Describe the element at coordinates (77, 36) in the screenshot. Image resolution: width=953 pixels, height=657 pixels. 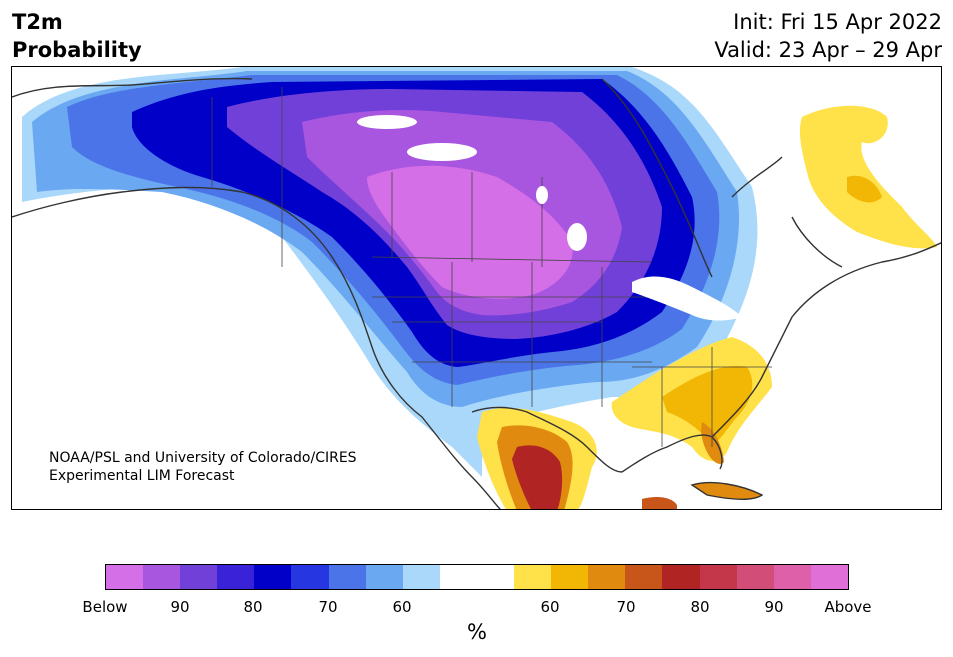
I see `plot-title: T2m Probability` at that location.